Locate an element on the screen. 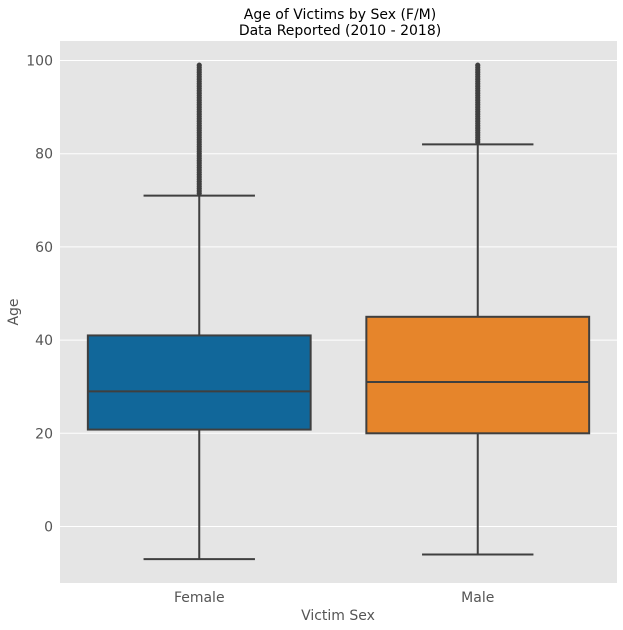 Image resolution: width=623 pixels, height=630 pixels. y-tick-label: 20 is located at coordinates (44, 434).